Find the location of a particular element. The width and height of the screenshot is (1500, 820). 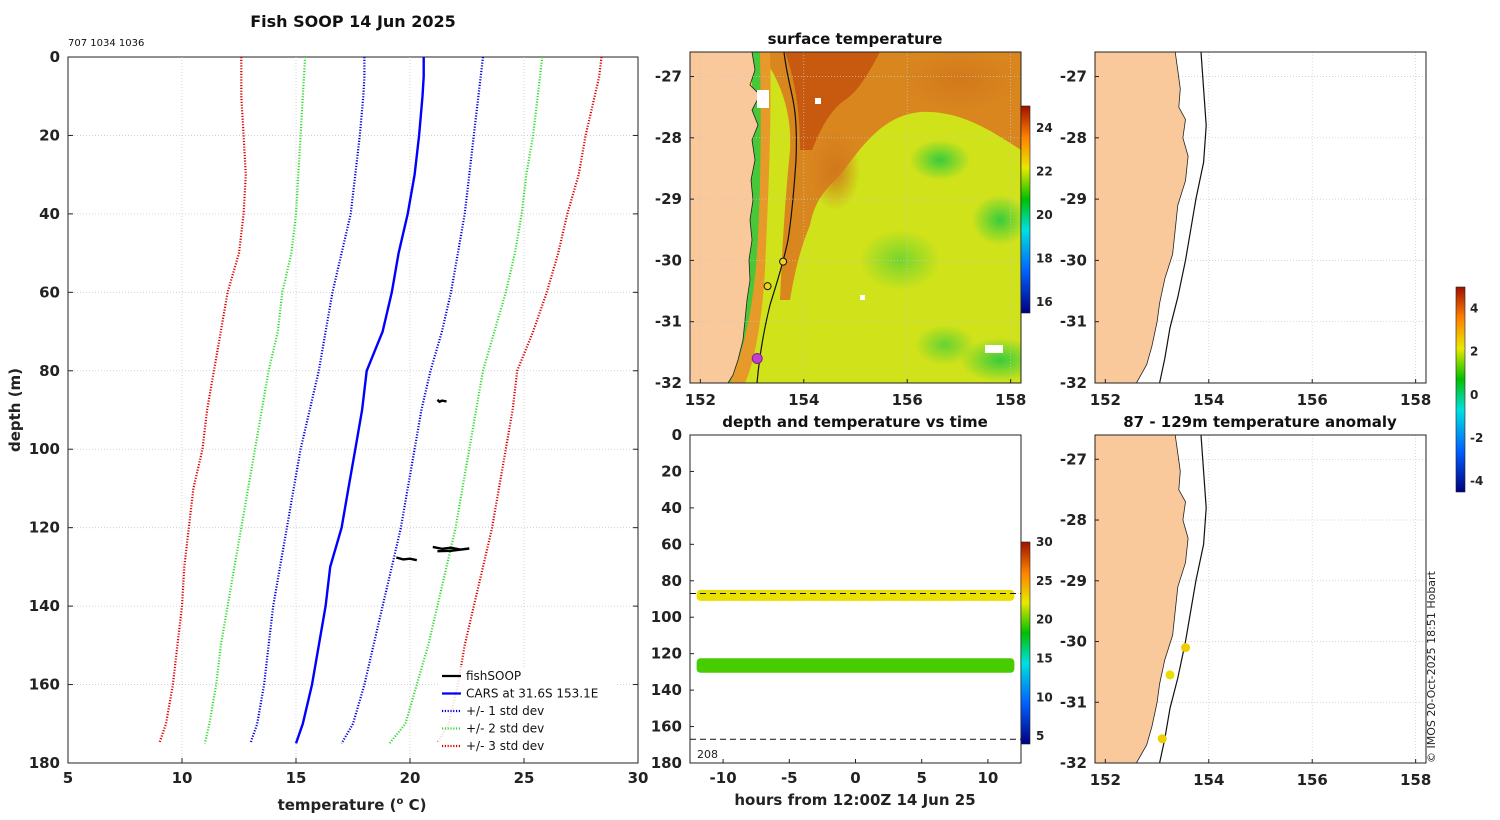

profile-ytick-label: 140 is located at coordinates (44, 606).